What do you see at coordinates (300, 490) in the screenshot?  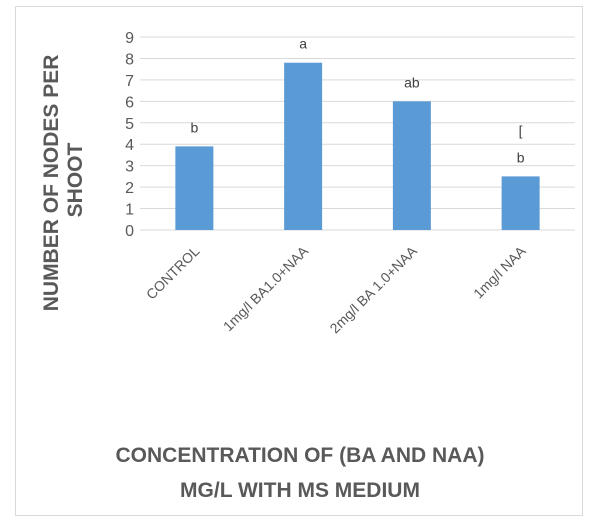 I see `x-axis-title-line-2: MG/L WITH MS MEDIUM` at bounding box center [300, 490].